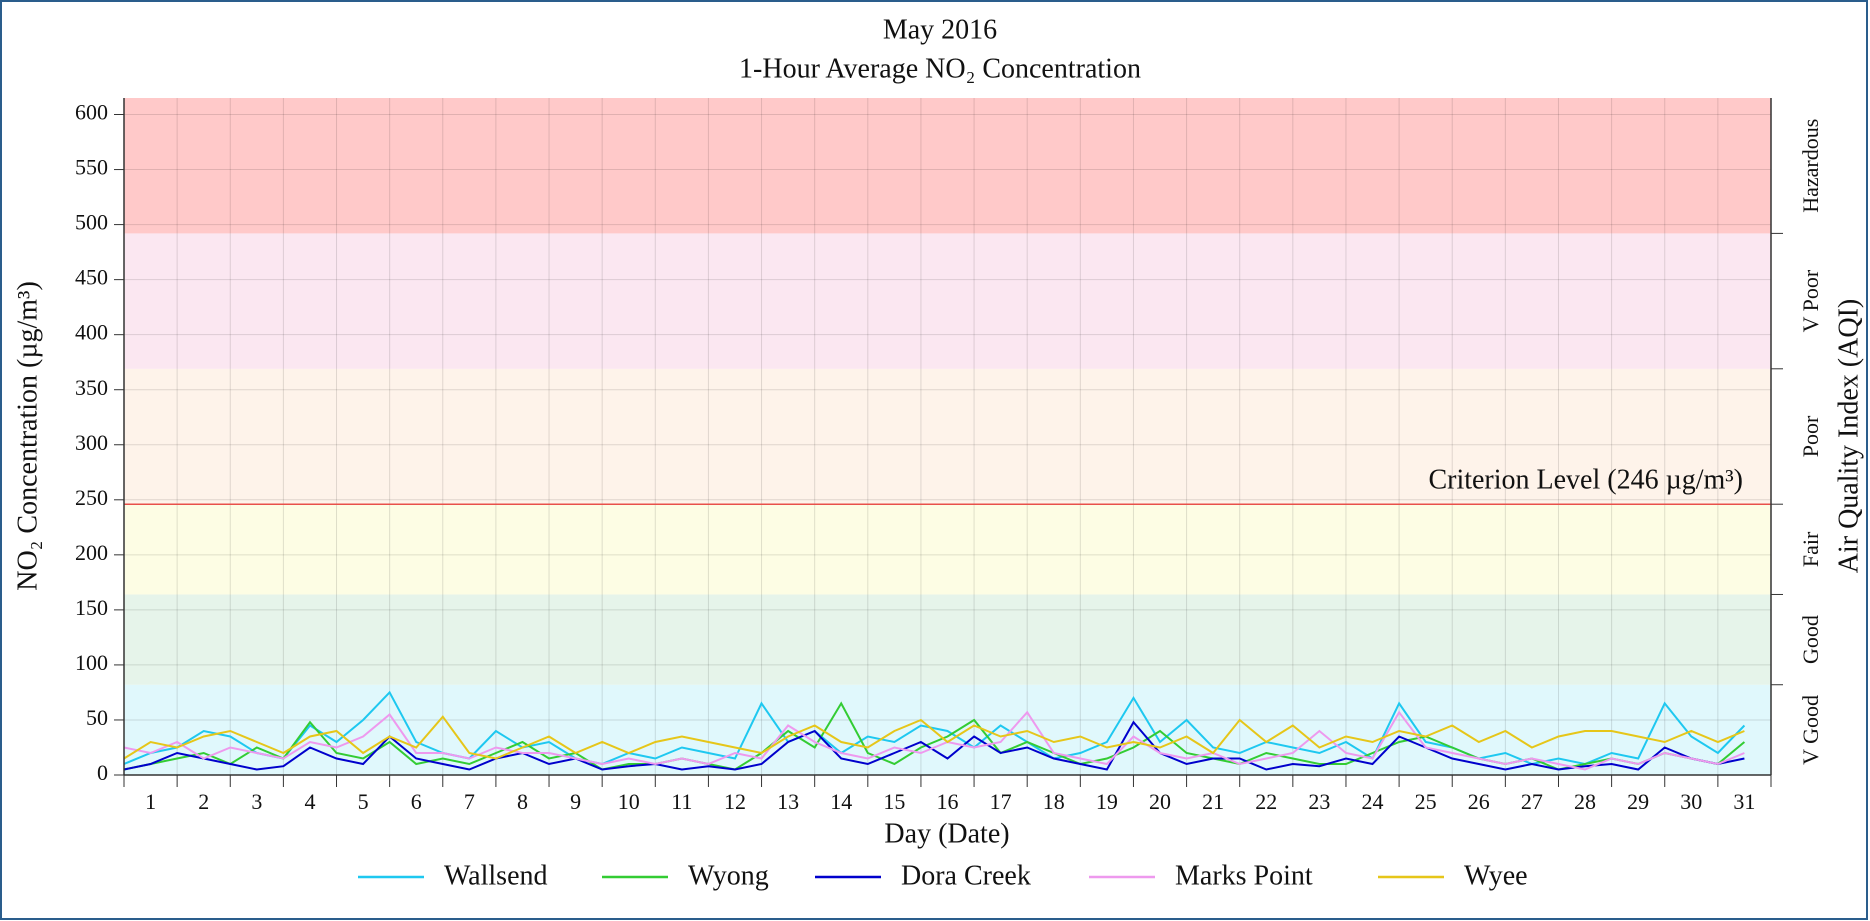 This screenshot has width=1870, height=921. Describe the element at coordinates (469, 801) in the screenshot. I see `x-tick-label: 7` at that location.